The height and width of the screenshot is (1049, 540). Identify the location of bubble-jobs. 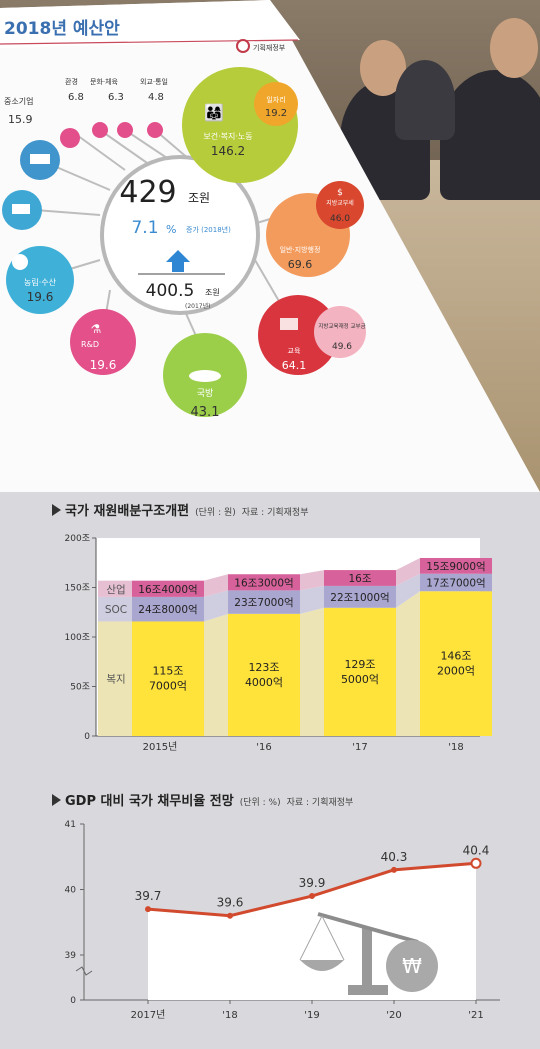
(276, 104).